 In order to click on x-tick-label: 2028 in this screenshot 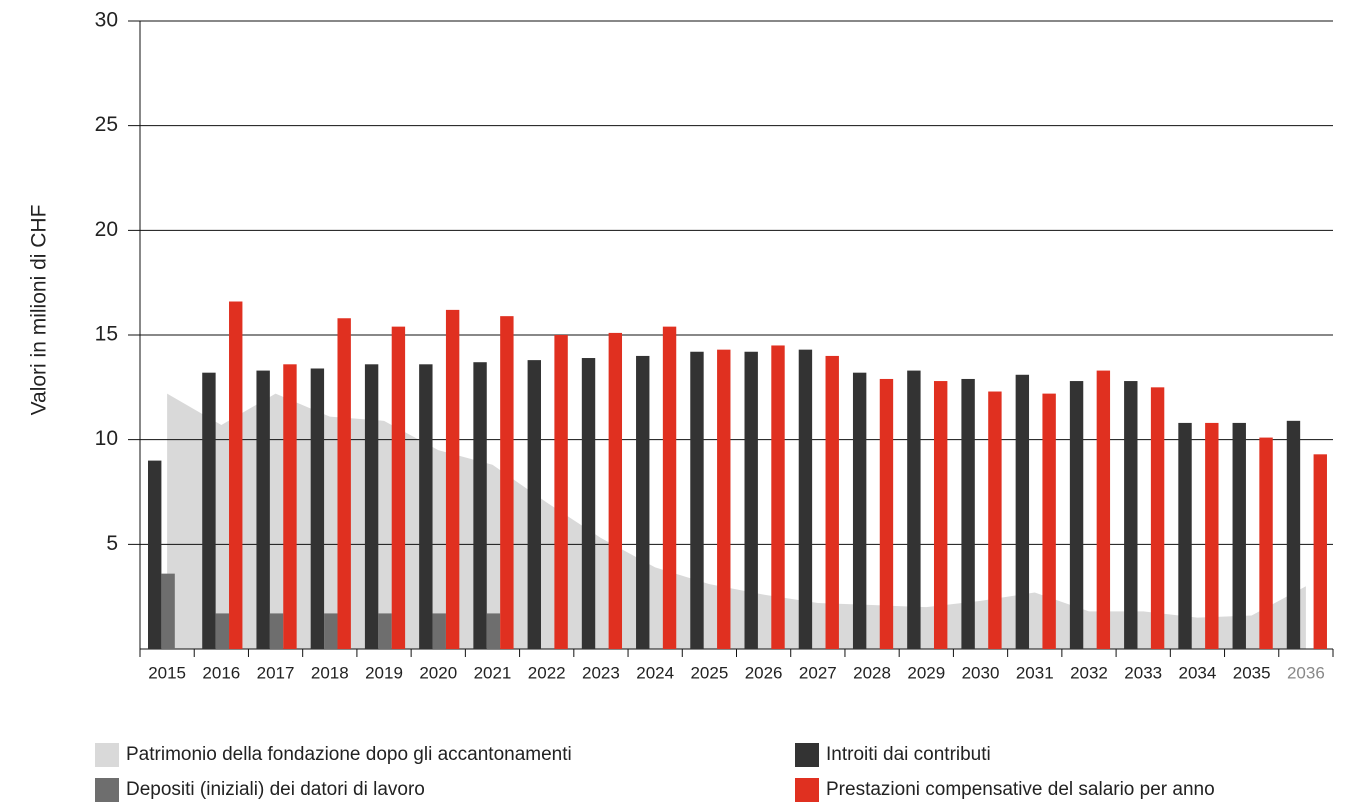, I will do `click(872, 672)`.